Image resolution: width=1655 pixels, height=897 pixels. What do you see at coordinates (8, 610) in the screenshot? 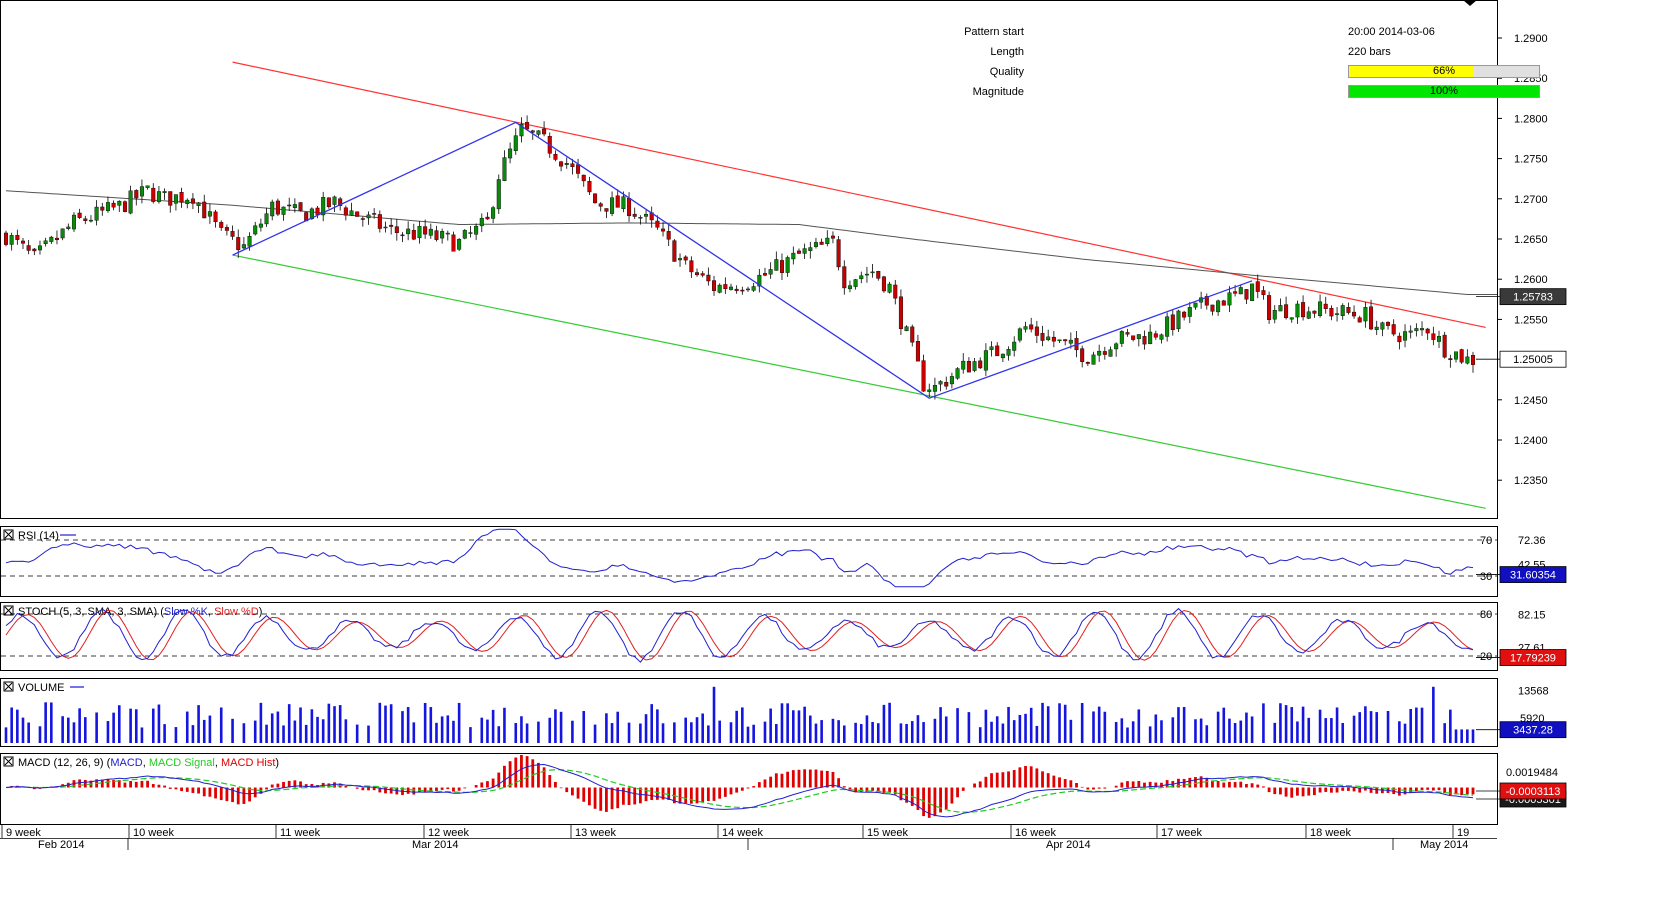
I see `stoch-toggle-icon` at bounding box center [8, 610].